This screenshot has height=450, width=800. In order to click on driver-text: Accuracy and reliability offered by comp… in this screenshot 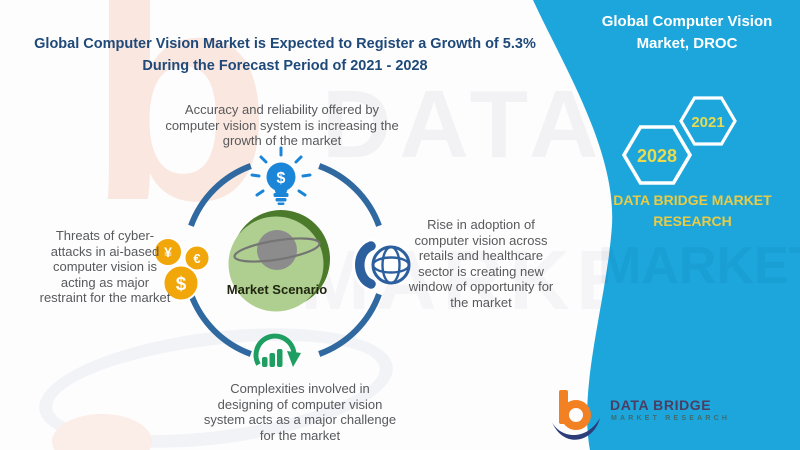, I will do `click(282, 125)`.